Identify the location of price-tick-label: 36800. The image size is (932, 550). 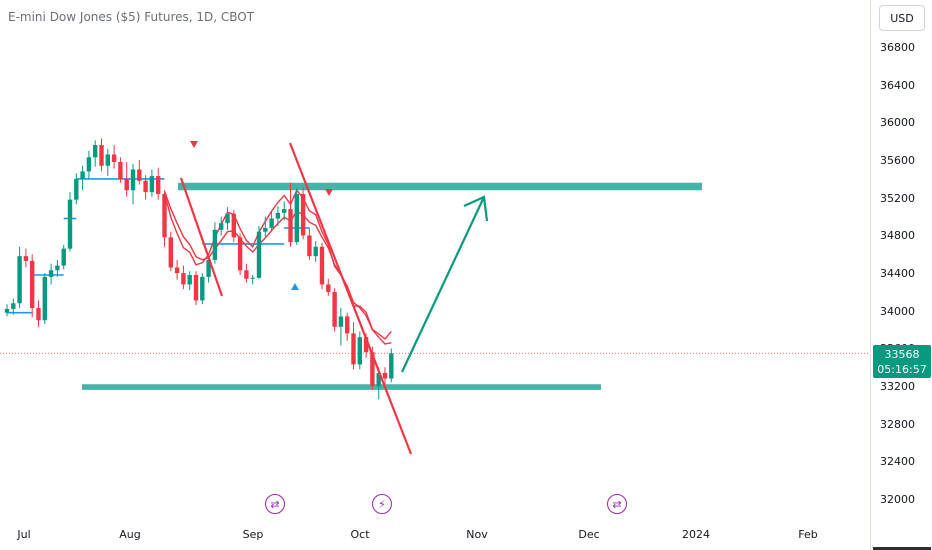
(897, 47).